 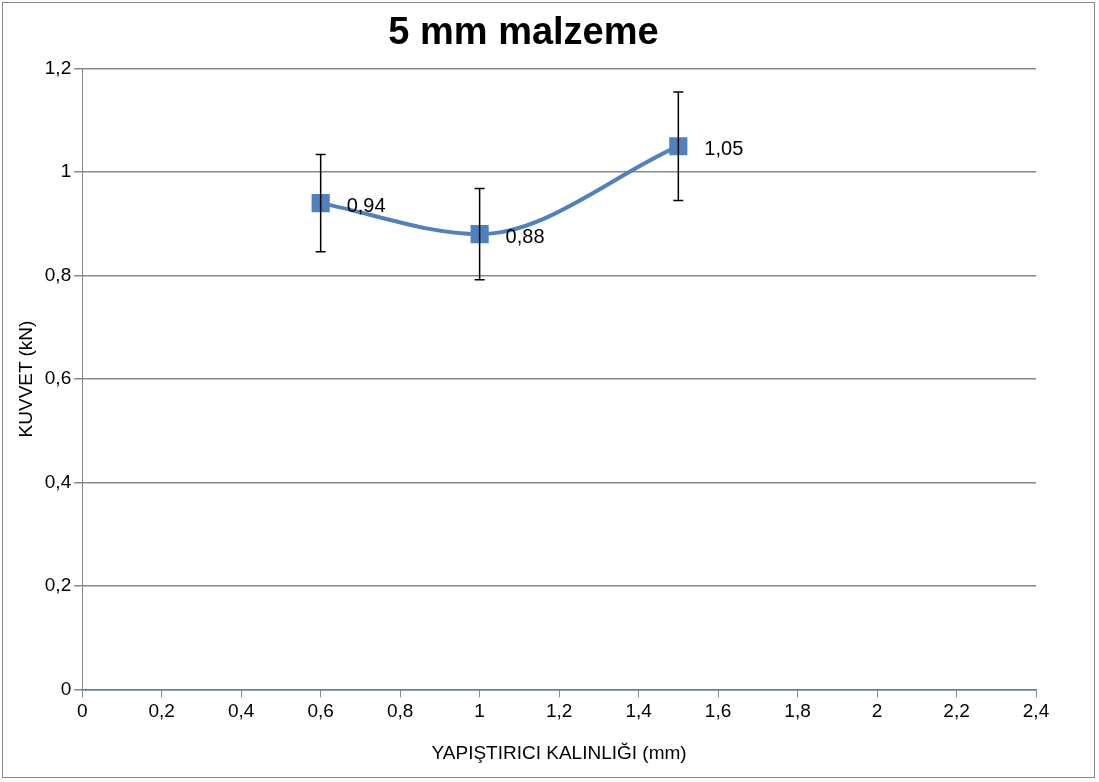 I want to click on x-tick-label: 0, so click(x=82, y=711).